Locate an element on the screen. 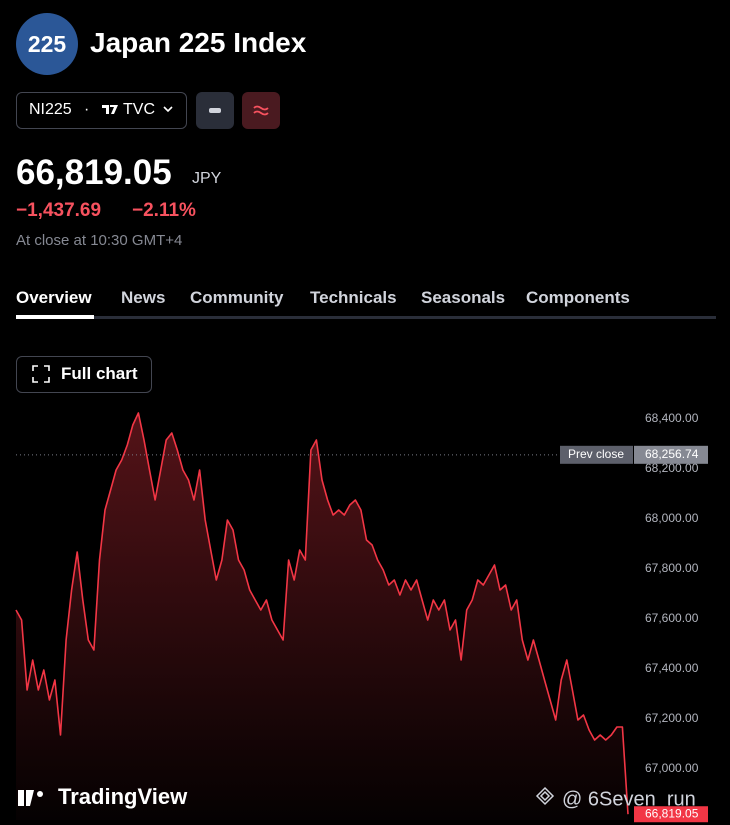 The width and height of the screenshot is (730, 825). y-tick-label: 67,600.00 is located at coordinates (672, 618).